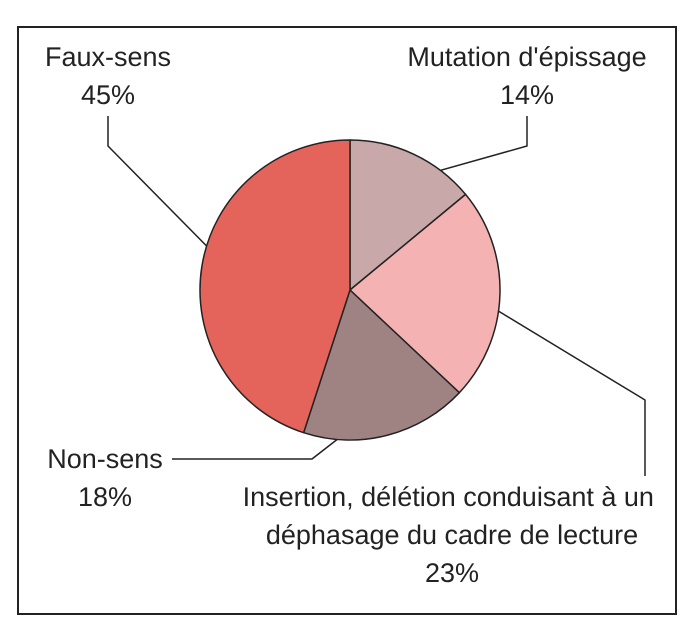  What do you see at coordinates (452, 516) in the screenshot?
I see `slice-label: Insertion, délétion conduisant à un déphasage du cadre de lecture` at bounding box center [452, 516].